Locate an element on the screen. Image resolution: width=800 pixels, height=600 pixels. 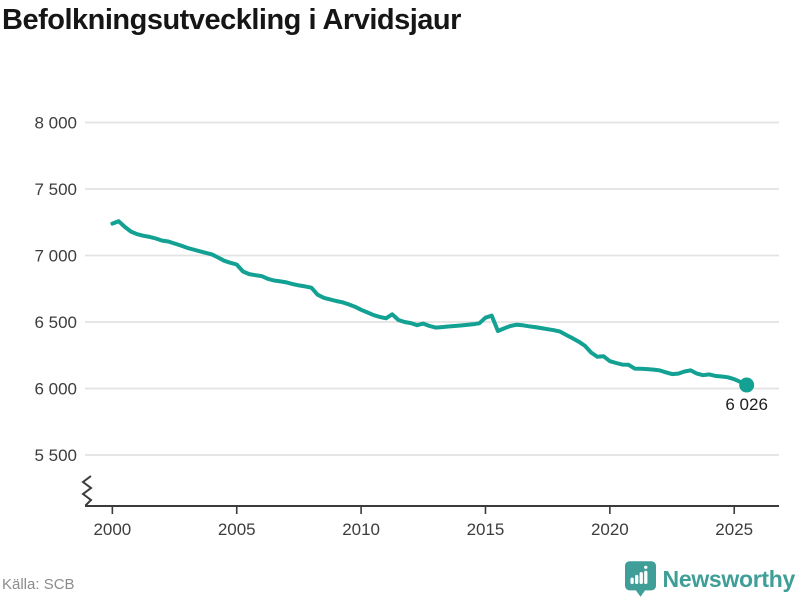
newsworthy-logo: Newsworthy is located at coordinates (710, 579).